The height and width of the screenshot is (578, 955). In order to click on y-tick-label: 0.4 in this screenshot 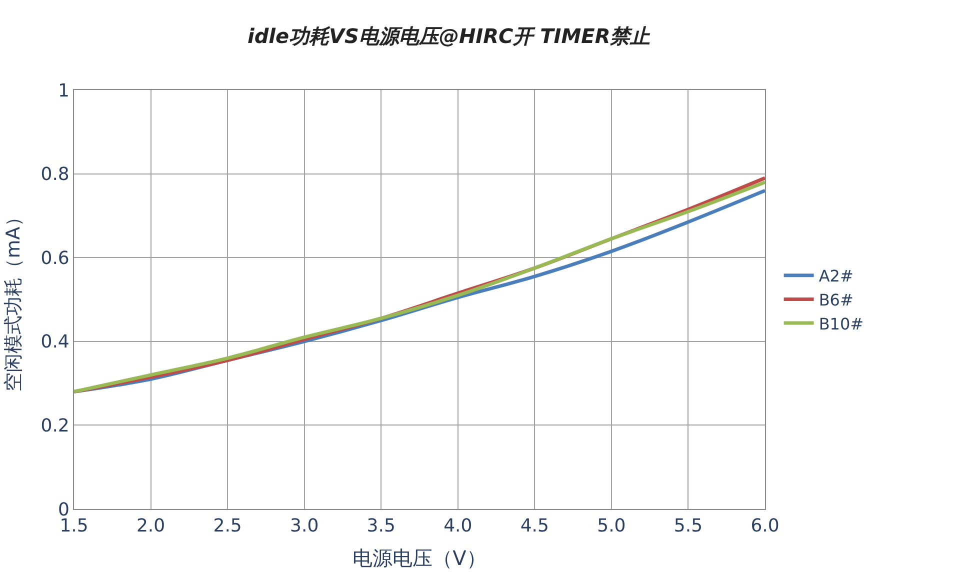, I will do `click(55, 342)`.